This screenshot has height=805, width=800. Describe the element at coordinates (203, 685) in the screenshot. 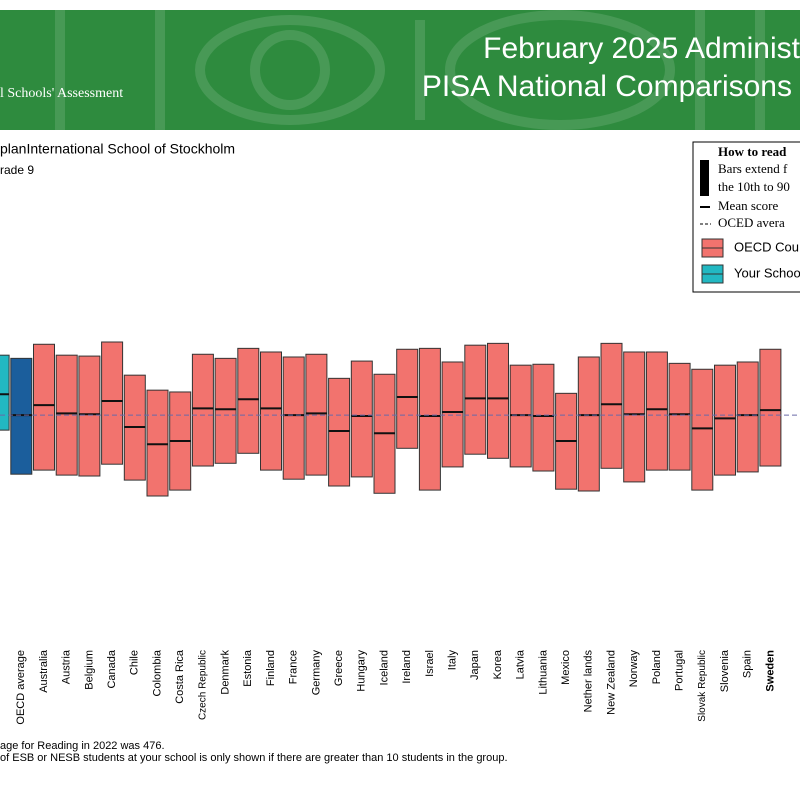

I see `category-label: Czech Republic` at that location.